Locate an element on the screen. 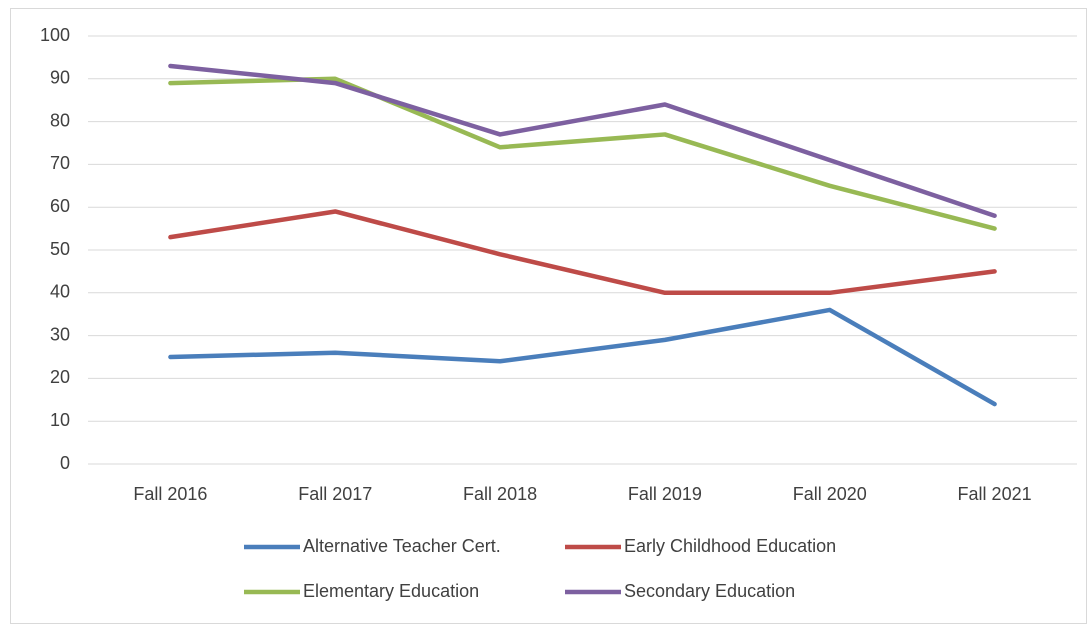  y-tick-label: 20 is located at coordinates (60, 377).